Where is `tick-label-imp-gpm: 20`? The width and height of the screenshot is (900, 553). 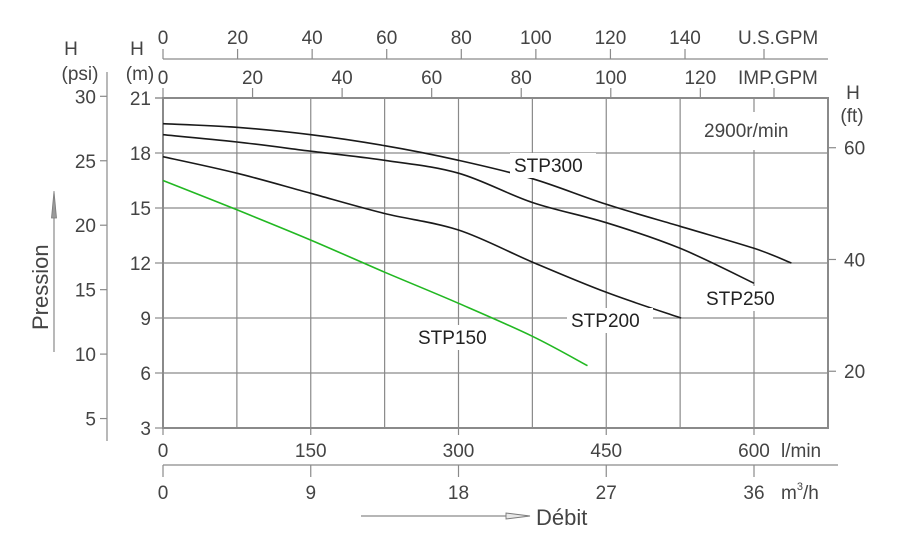
tick-label-imp-gpm: 20 is located at coordinates (252, 78).